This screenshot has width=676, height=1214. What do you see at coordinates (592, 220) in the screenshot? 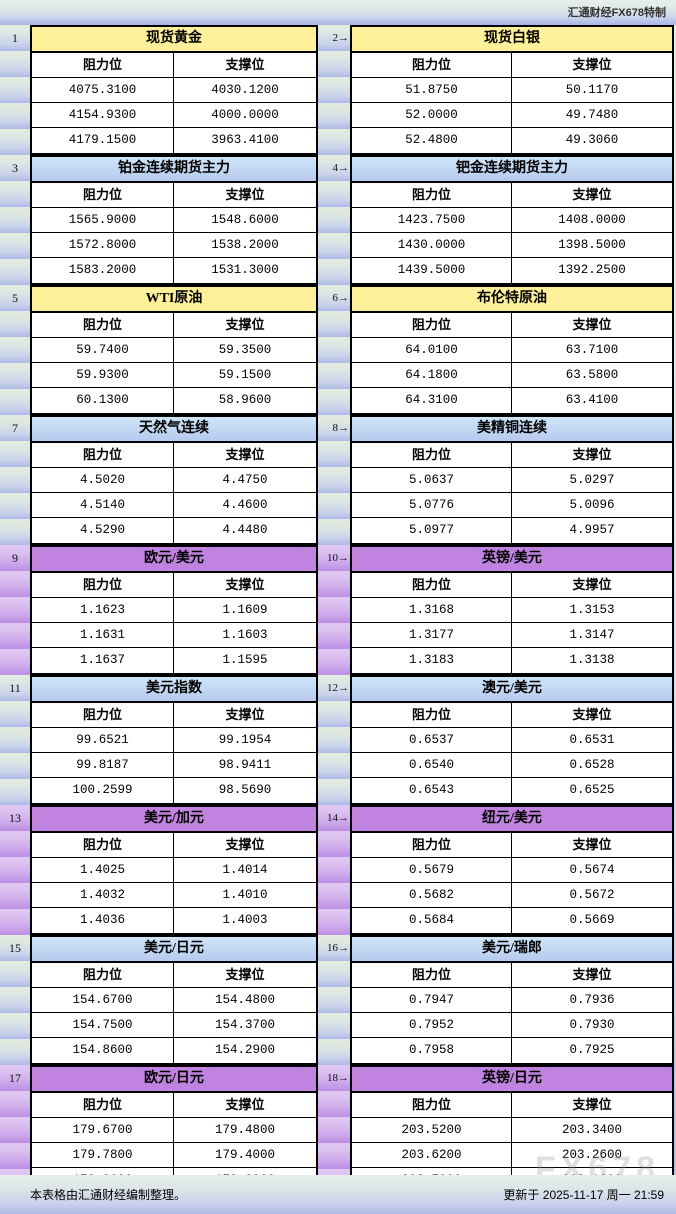
I see `support-value: 1408.0000` at bounding box center [592, 220].